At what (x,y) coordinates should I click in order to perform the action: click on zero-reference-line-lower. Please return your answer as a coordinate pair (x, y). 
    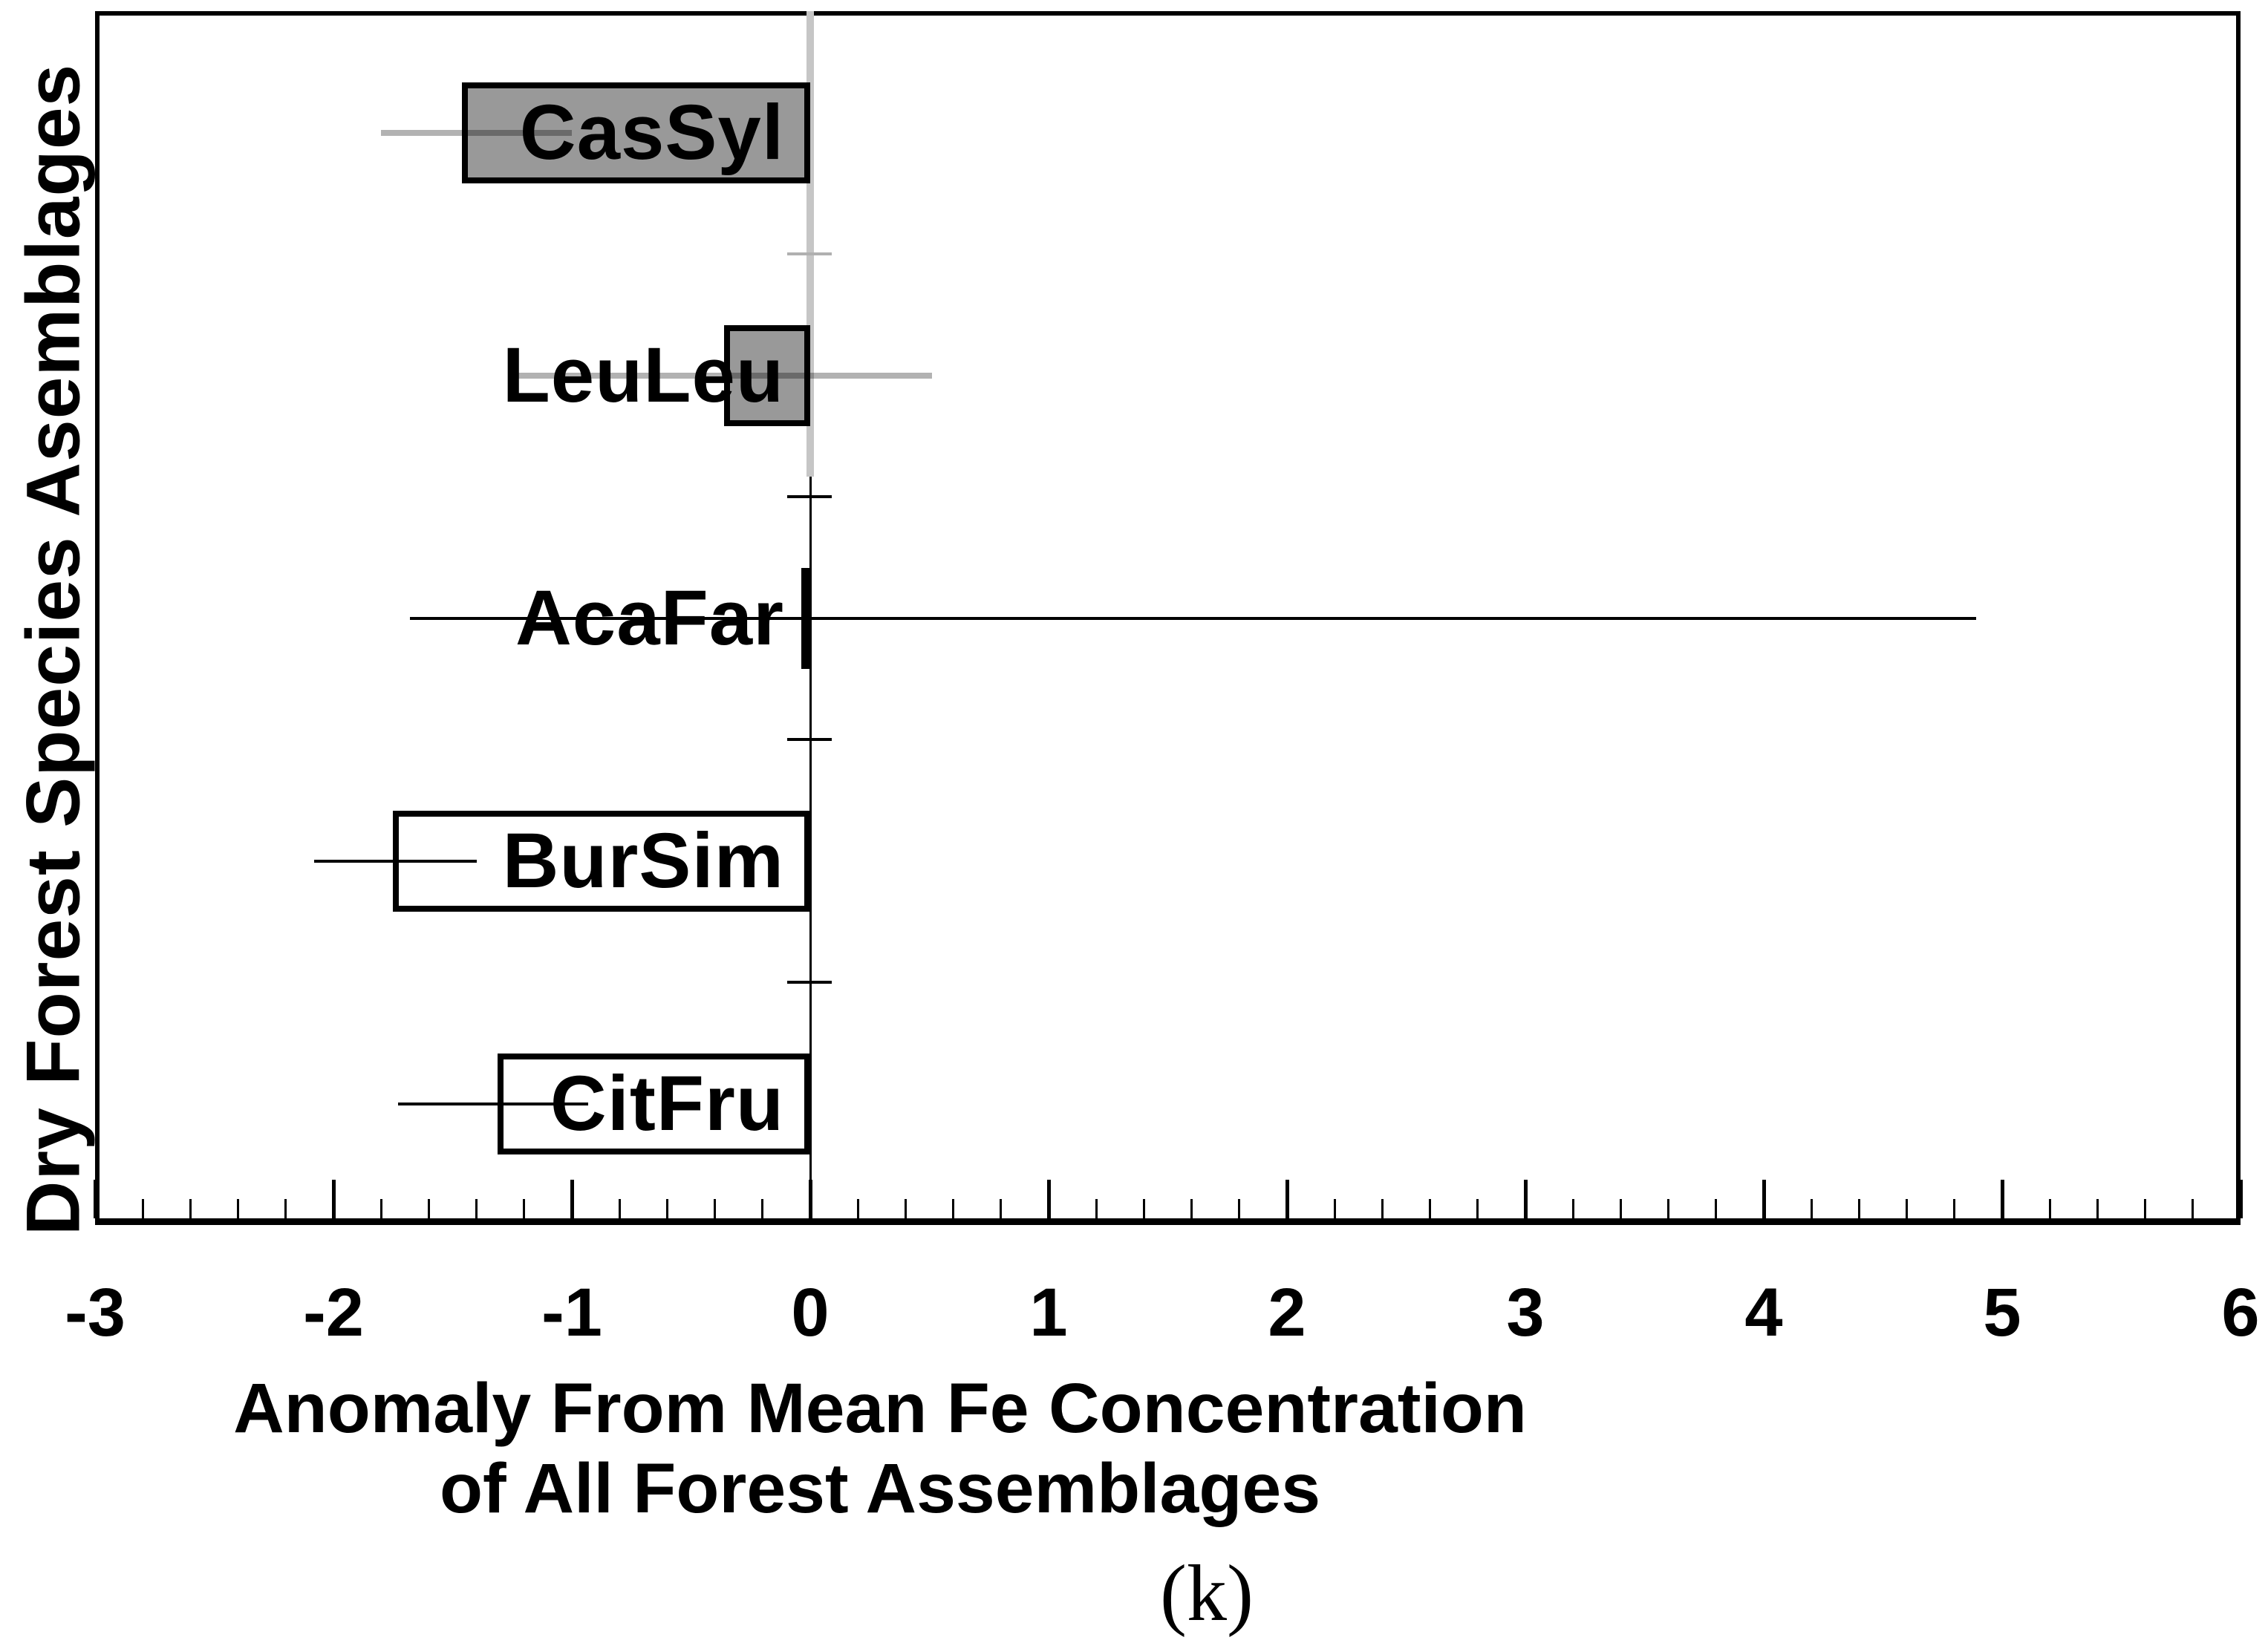
    Looking at the image, I should click on (811, 851).